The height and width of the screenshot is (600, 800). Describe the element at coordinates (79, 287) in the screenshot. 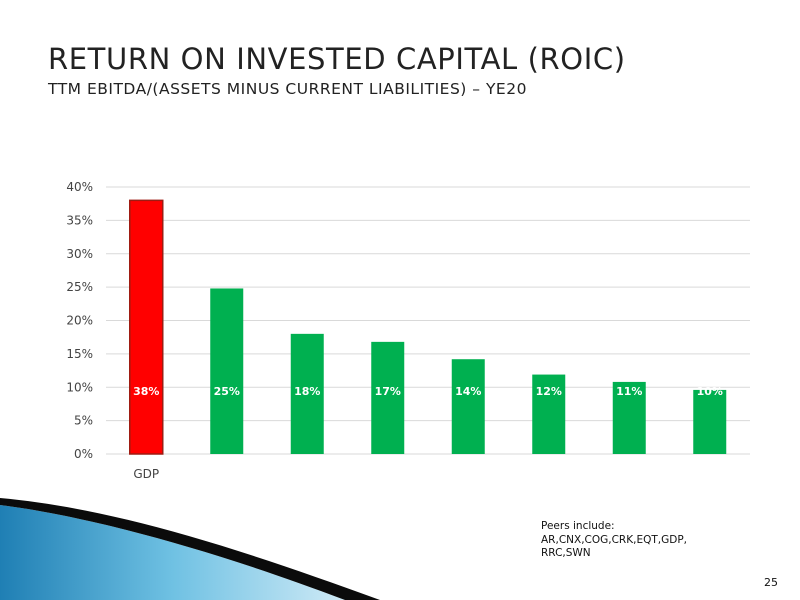

I see `y-tick-label: 25%` at that location.